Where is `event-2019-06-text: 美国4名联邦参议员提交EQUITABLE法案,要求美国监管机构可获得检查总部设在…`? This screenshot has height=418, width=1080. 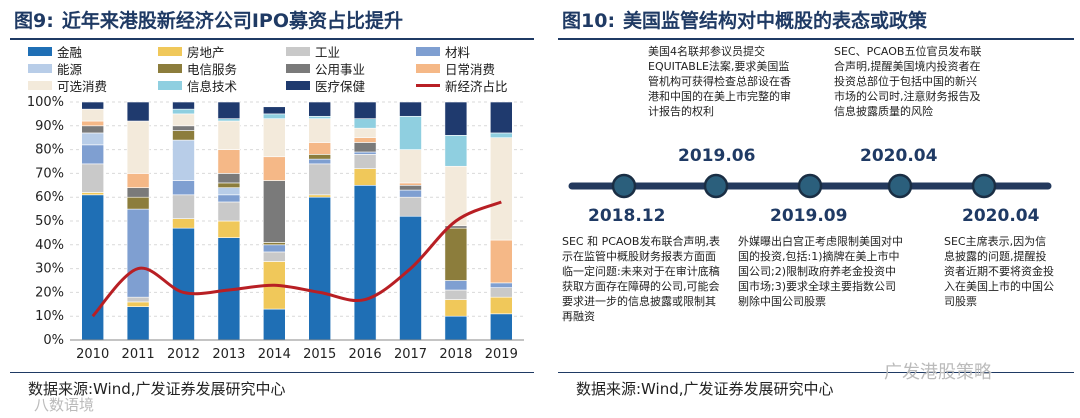 event-2019-06-text: 美国4名联邦参议员提交EQUITABLE法案,要求美国监管机构可获得检查总部设在… is located at coordinates (719, 81).